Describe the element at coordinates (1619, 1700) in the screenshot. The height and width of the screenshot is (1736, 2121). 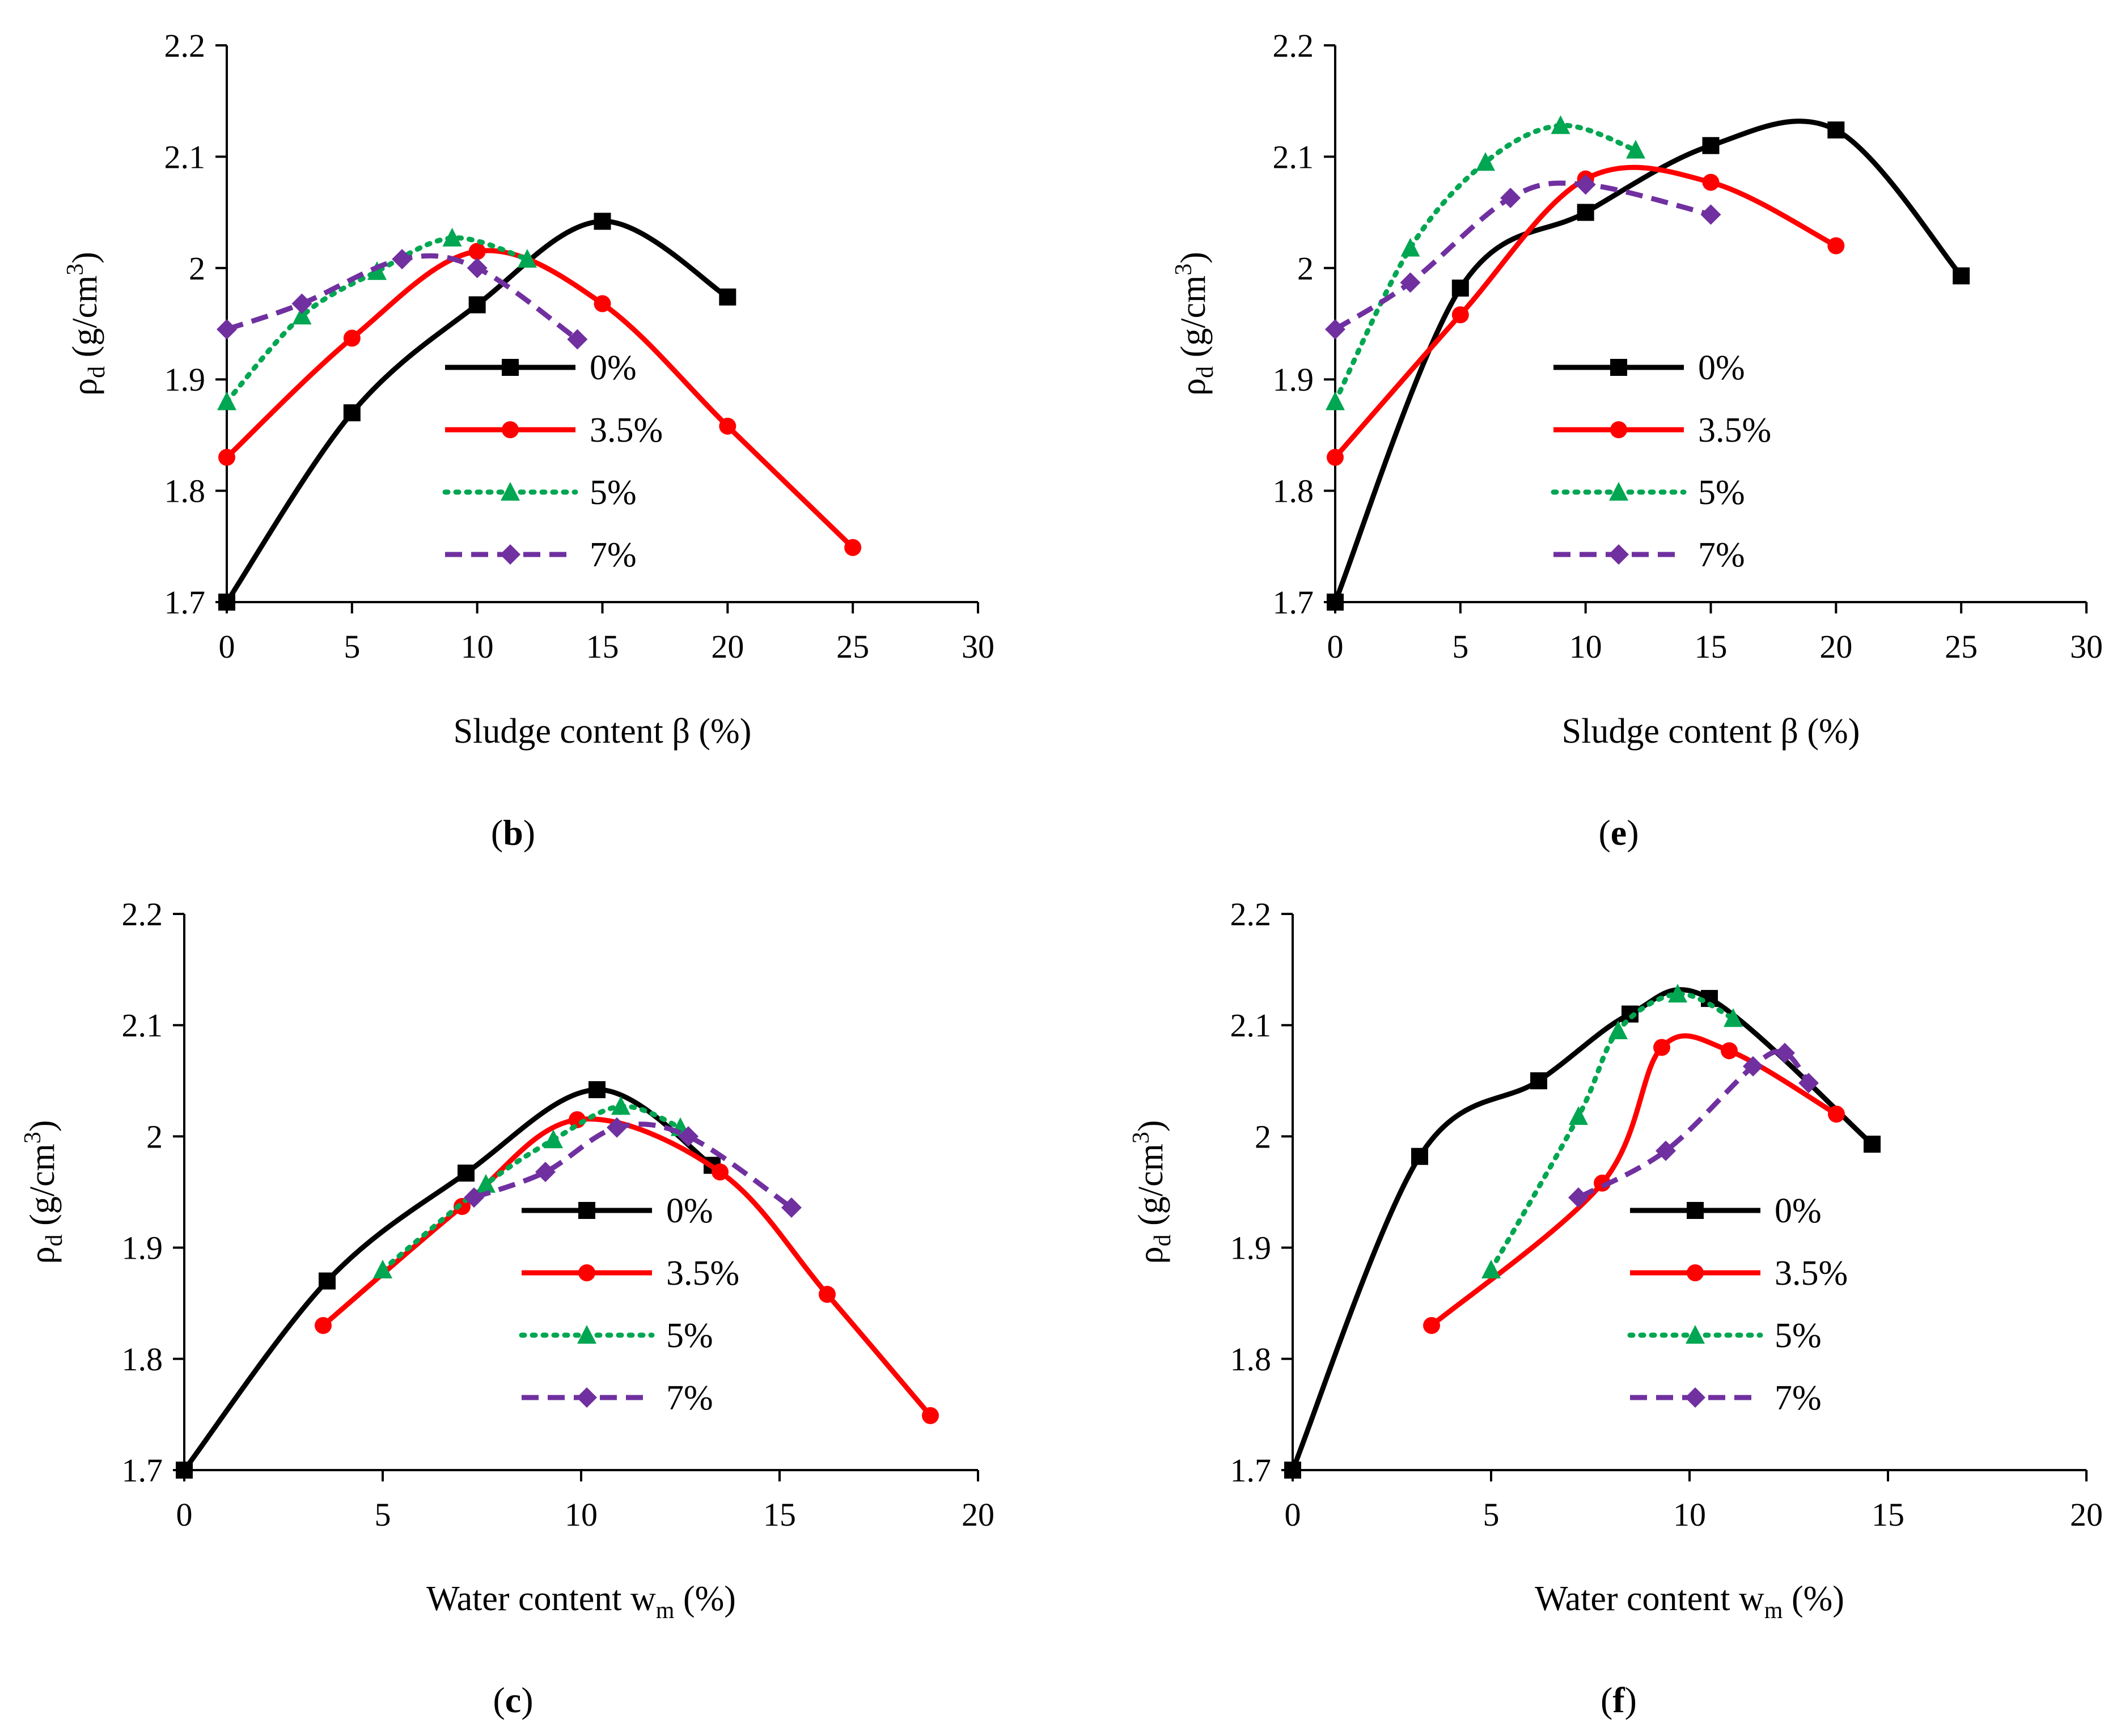
I see `panel-label-f: (f)` at that location.